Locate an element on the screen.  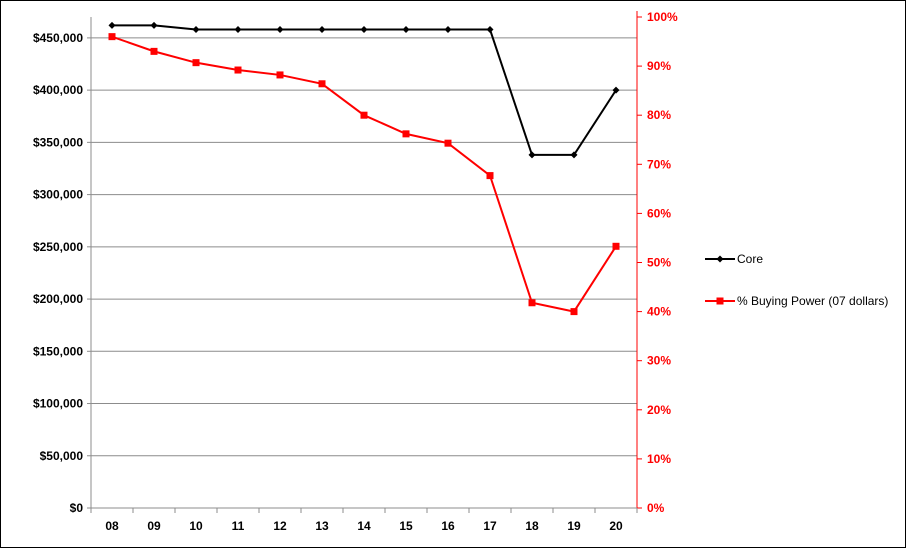
left-tick-label: $0 is located at coordinates (77, 508).